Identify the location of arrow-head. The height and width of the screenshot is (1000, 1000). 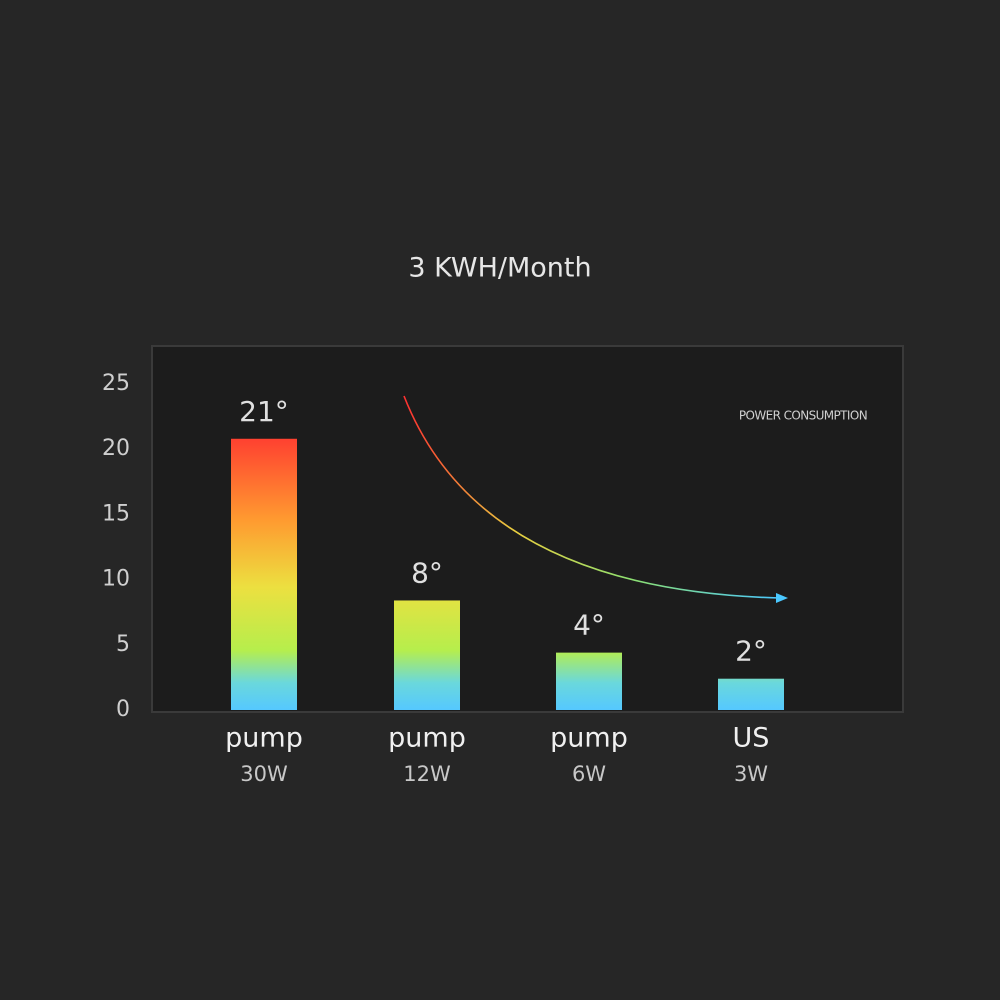
(782, 598).